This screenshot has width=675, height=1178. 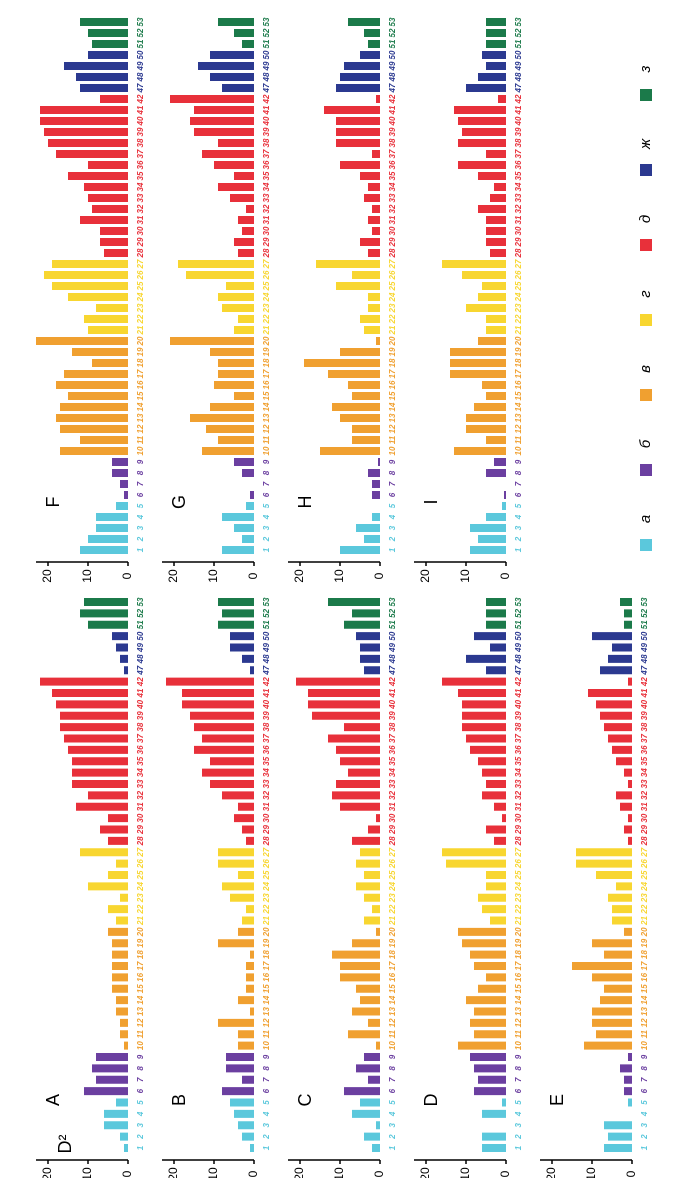 I want to click on x-tick-label: 49, so click(x=392, y=66).